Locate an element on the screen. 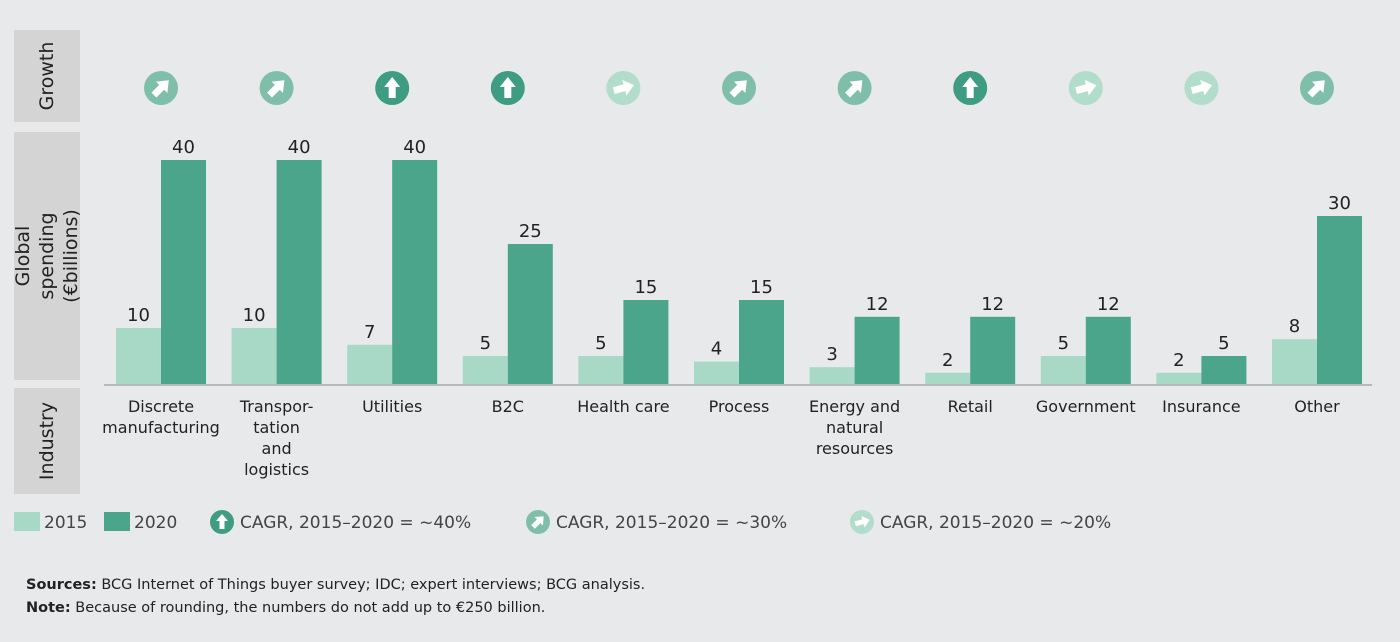  legend-label-2020: 2020 is located at coordinates (156, 523).